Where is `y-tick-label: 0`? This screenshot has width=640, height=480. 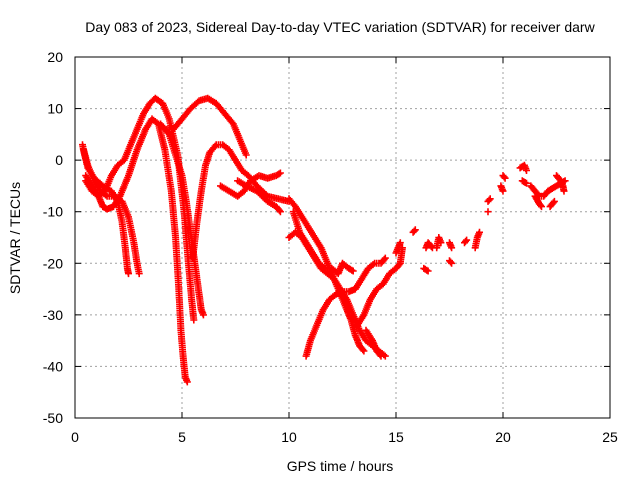
y-tick-label: 0 is located at coordinates (59, 160).